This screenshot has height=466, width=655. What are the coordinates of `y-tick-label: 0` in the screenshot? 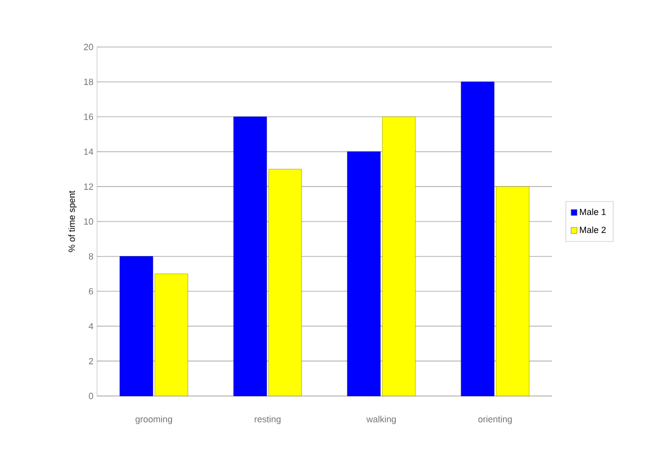 It's located at (91, 396).